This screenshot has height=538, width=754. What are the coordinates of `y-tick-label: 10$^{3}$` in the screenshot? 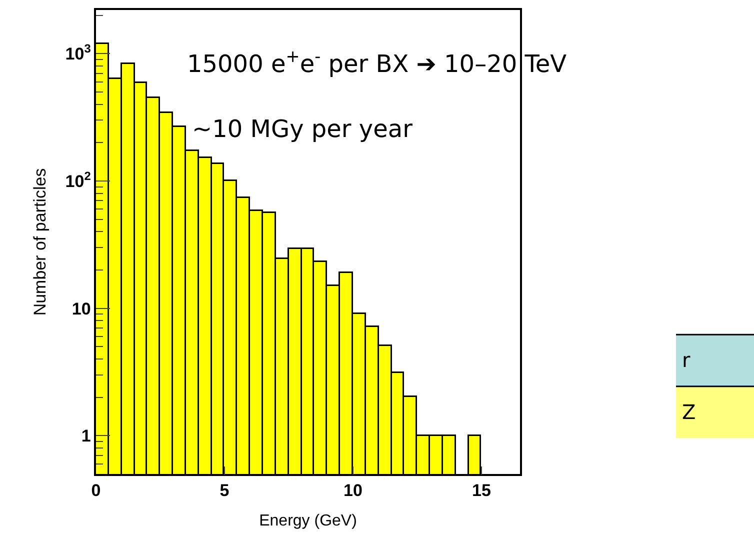 It's located at (78, 52).